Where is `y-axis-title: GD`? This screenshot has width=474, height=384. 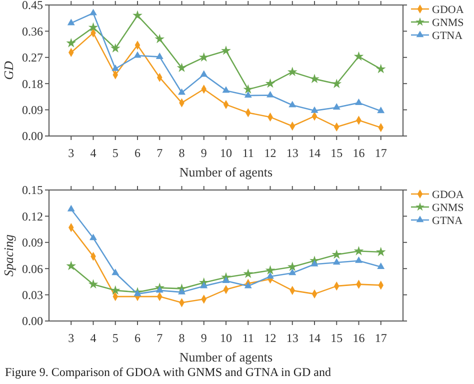 y-axis-title: GD is located at coordinates (8, 70).